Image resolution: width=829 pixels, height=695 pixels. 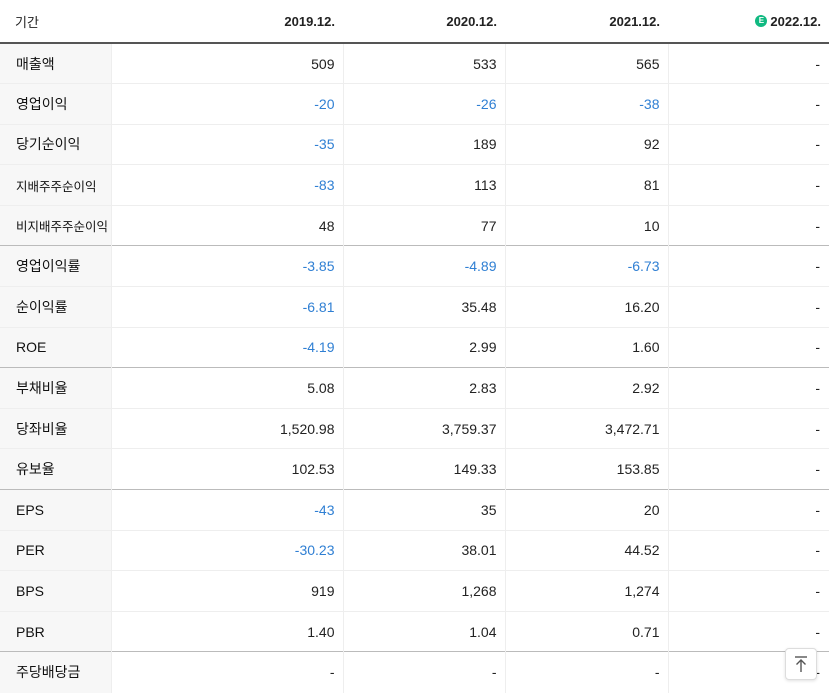 What do you see at coordinates (55, 307) in the screenshot?
I see `row-label: 순이익률` at bounding box center [55, 307].